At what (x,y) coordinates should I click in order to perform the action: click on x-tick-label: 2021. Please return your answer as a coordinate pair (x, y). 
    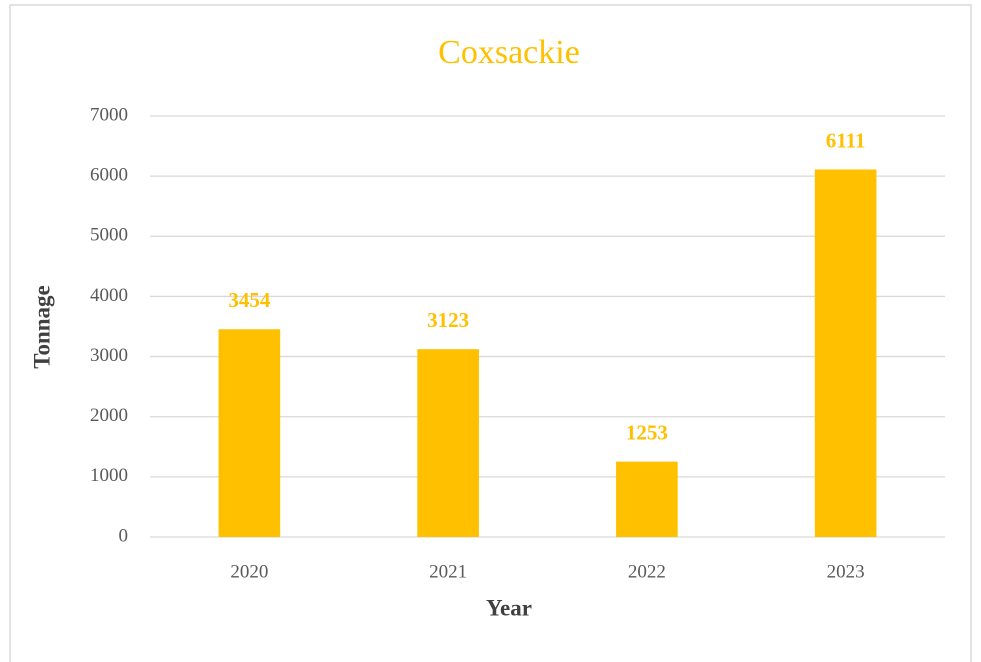
    Looking at the image, I should click on (448, 571).